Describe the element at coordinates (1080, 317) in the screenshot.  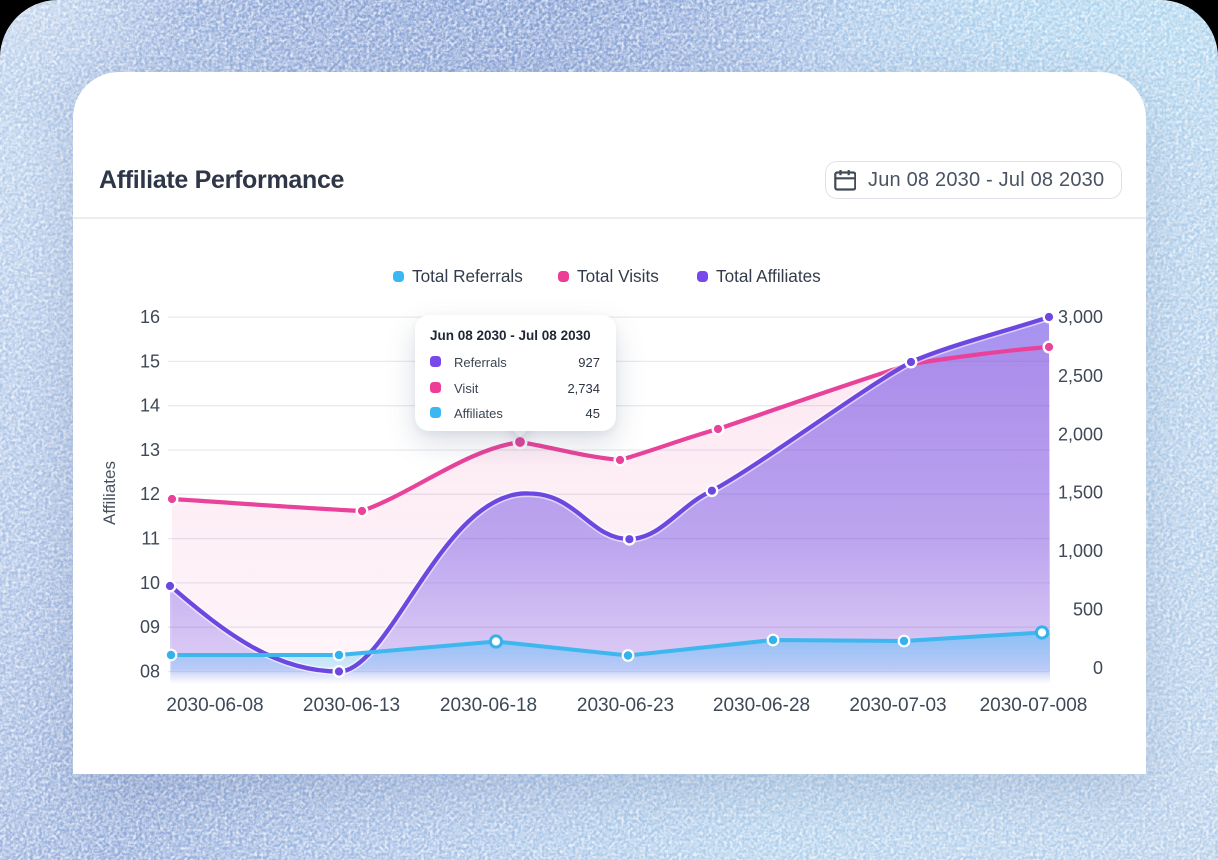
I see `svg-text: 3,000` at that location.